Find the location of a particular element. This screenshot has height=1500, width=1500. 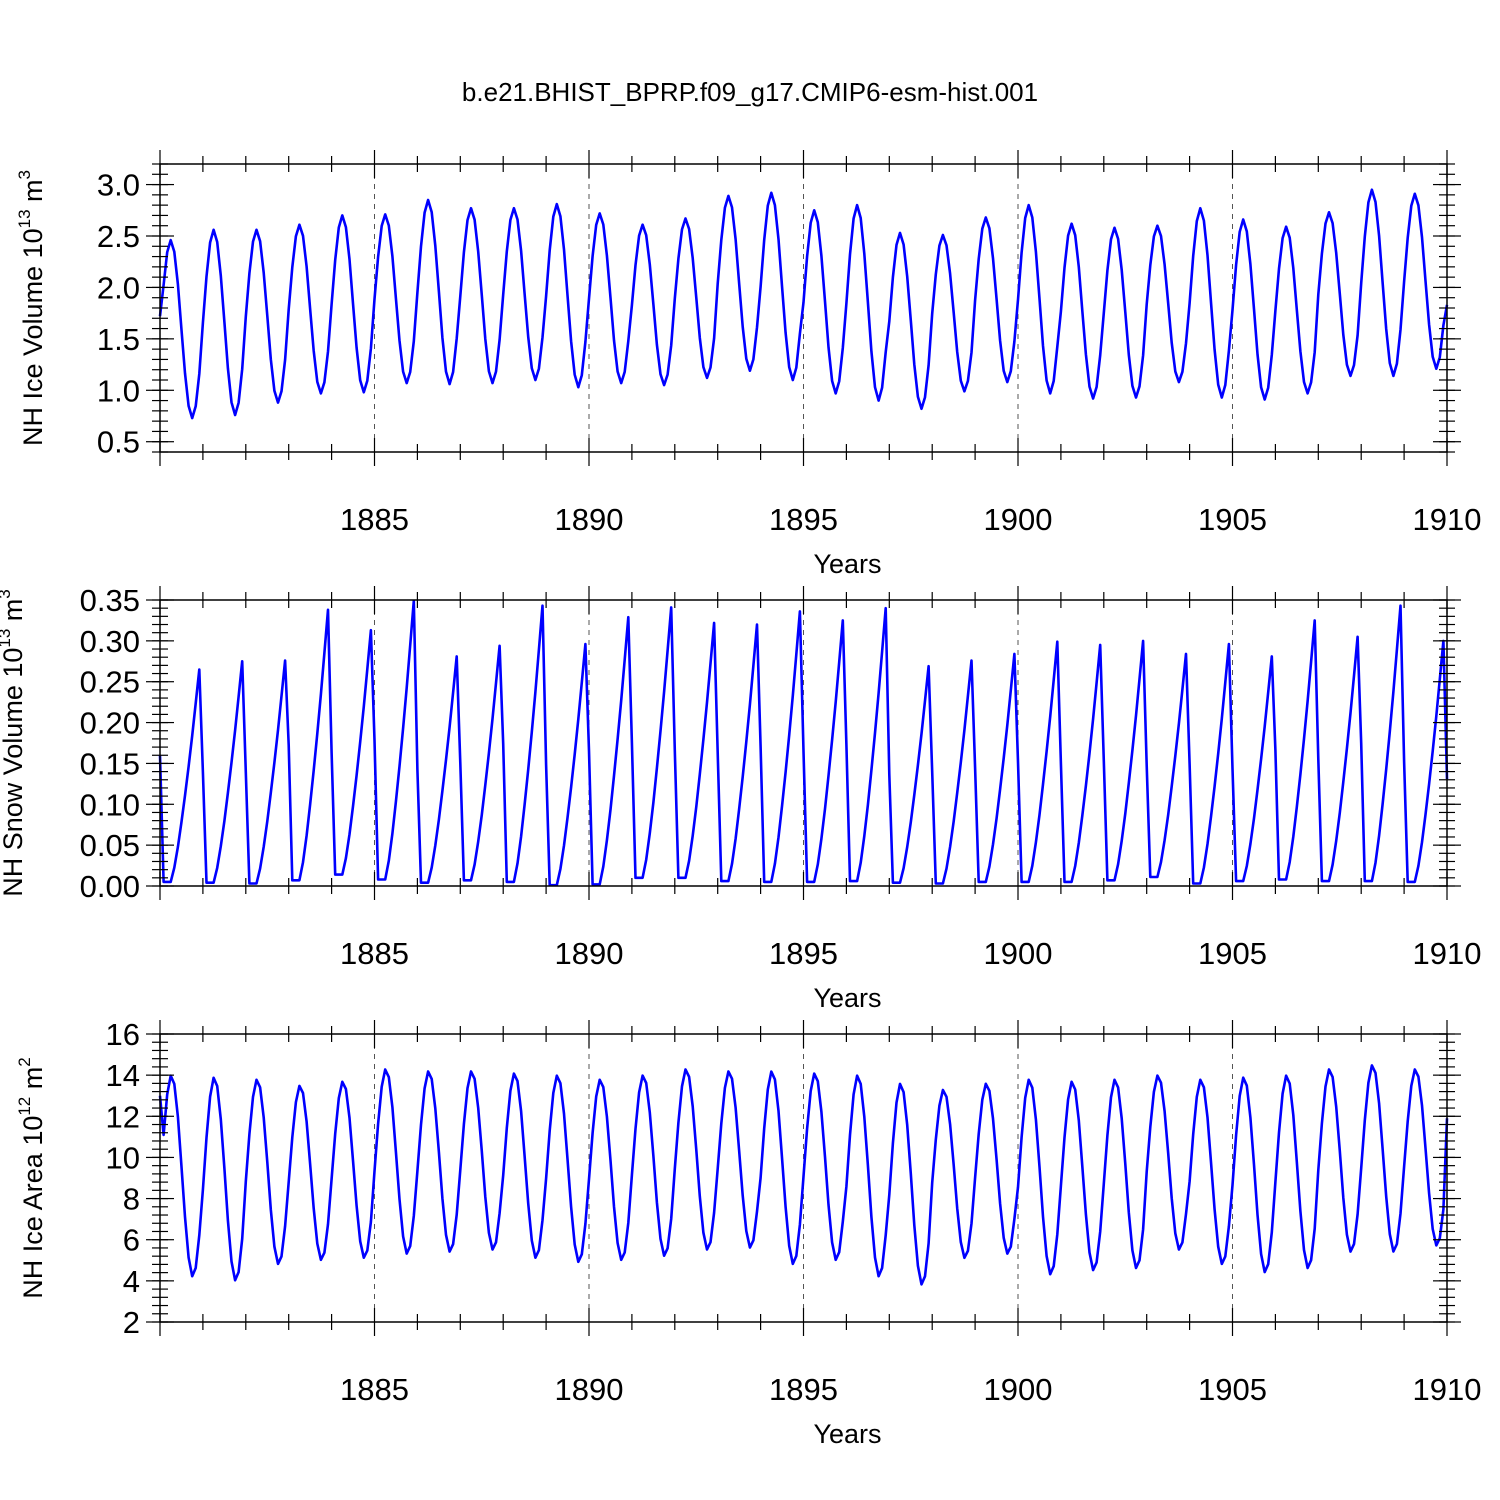

ice-area-y-tick-label: 8 is located at coordinates (131, 1199).